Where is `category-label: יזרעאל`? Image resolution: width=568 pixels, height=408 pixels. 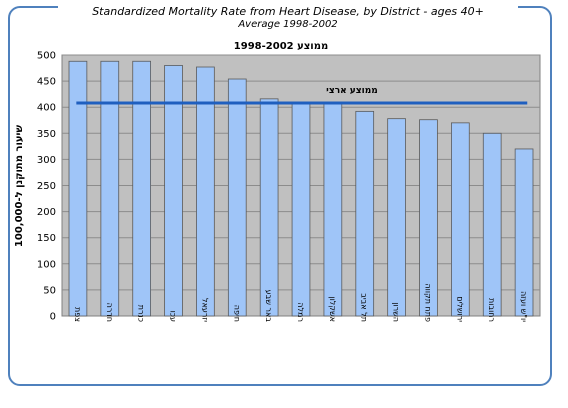
category-label: יזרעאל is located at coordinates (204, 310).